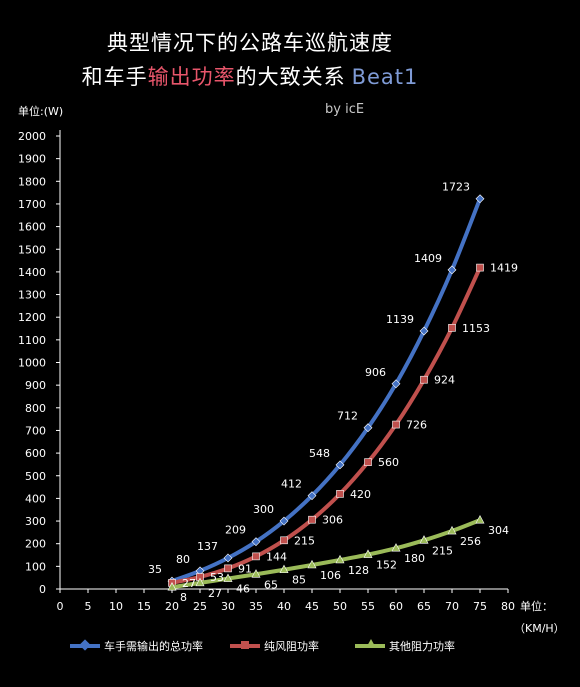 The image size is (580, 687). Describe the element at coordinates (60, 606) in the screenshot. I see `x-tick-label: 0` at that location.